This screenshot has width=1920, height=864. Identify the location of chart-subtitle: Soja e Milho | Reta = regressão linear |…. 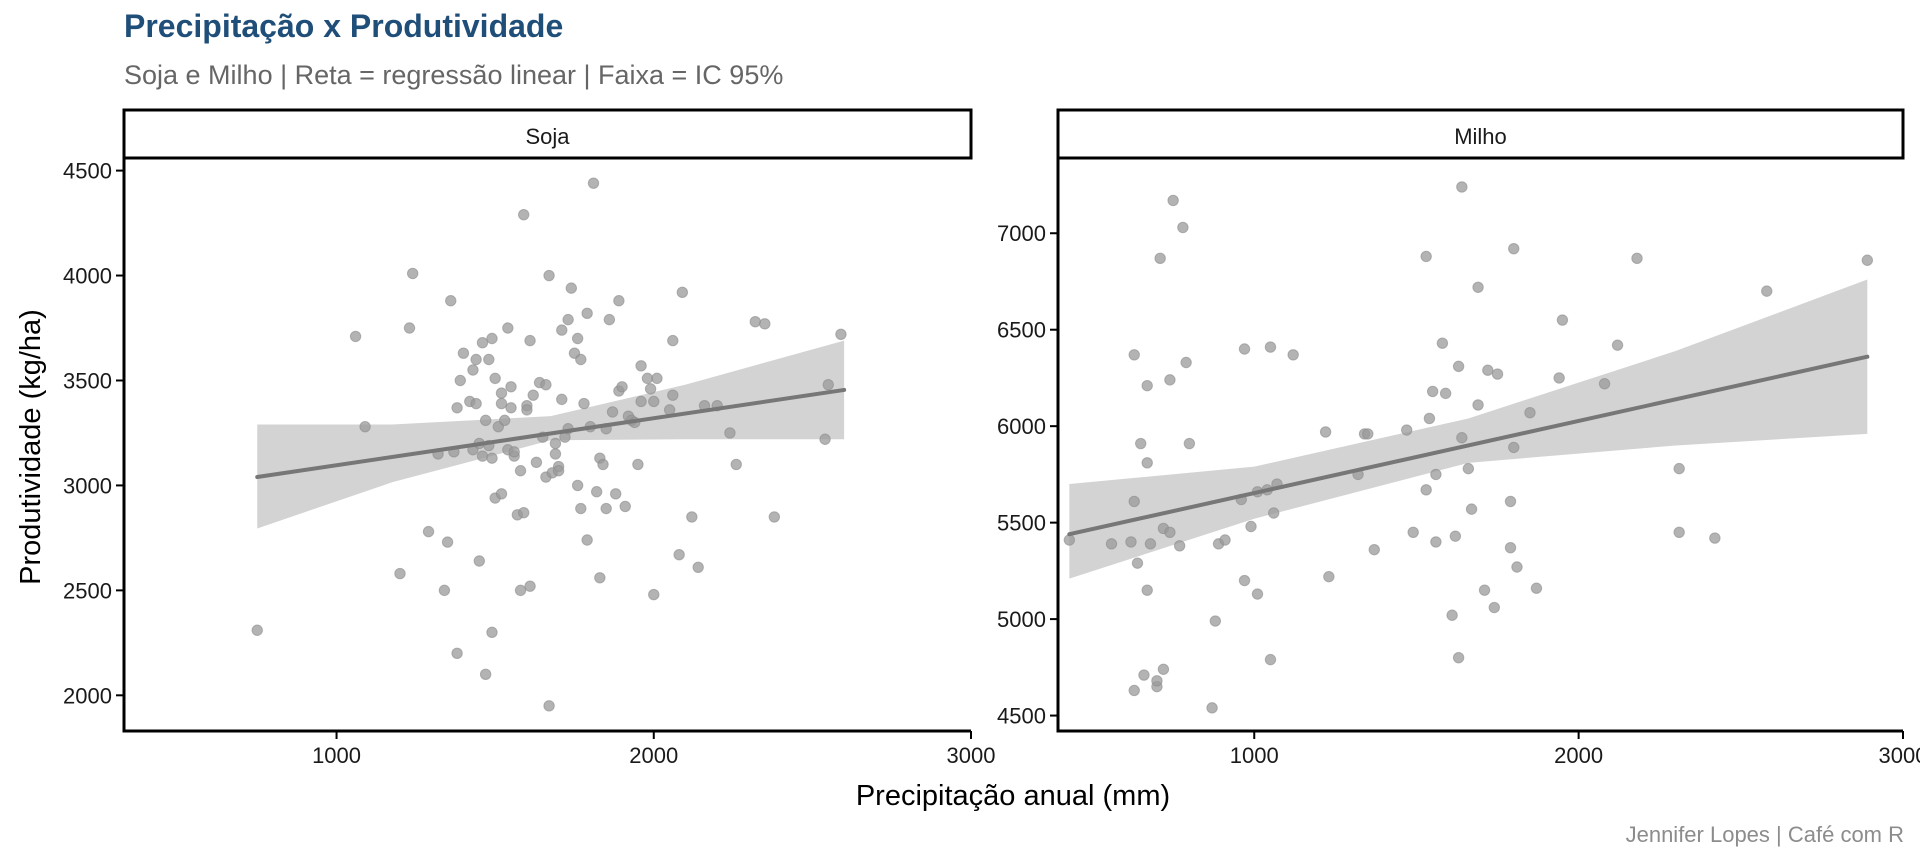
(454, 75).